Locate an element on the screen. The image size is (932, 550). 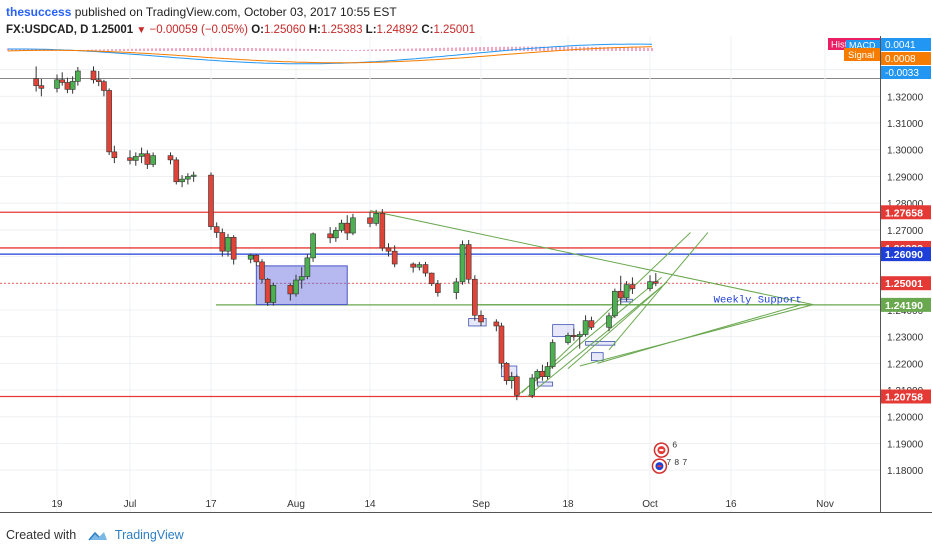
created-with-text: Created with is located at coordinates (41, 535).